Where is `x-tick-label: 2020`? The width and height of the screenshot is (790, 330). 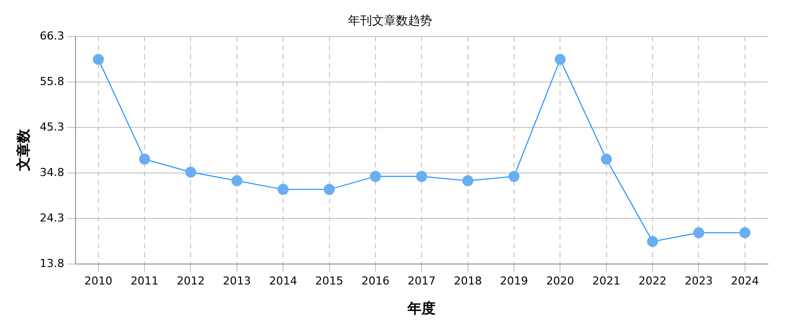 x-tick-label: 2020 is located at coordinates (560, 281).